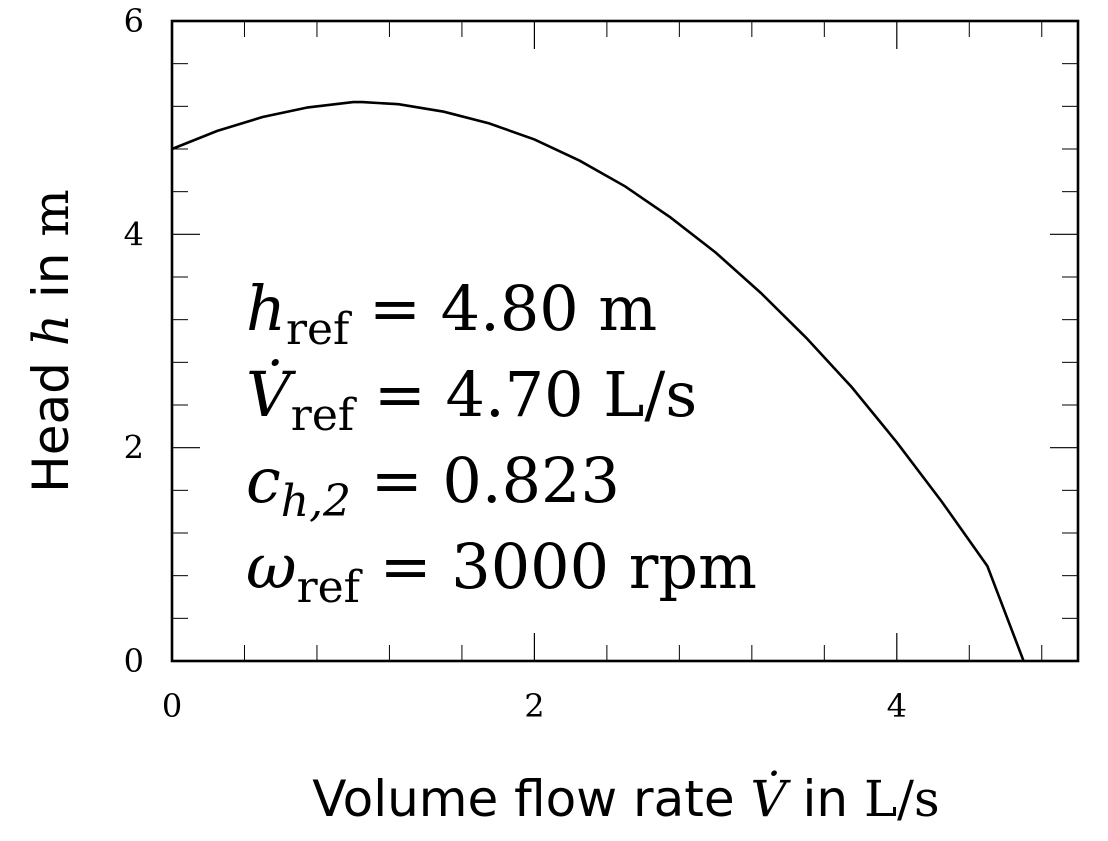 Image resolution: width=1108 pixels, height=841 pixels. I want to click on annotation-symbol: V̇, so click(271, 394).